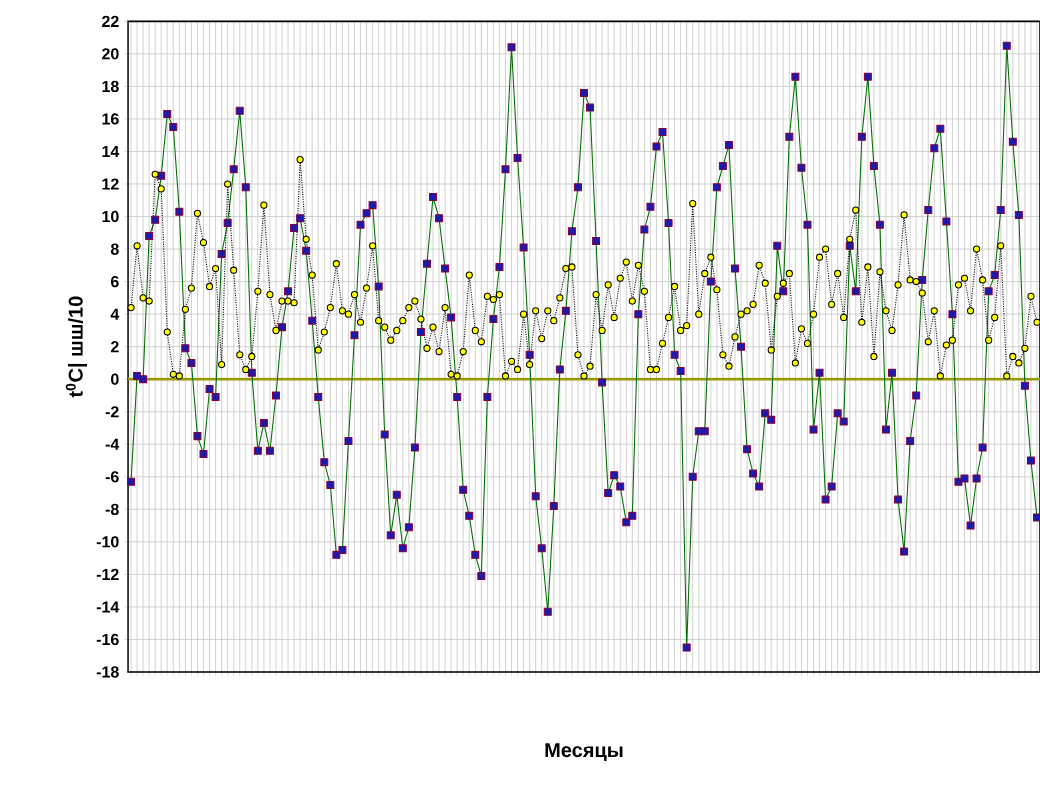 The image size is (1040, 792). What do you see at coordinates (108, 607) in the screenshot?
I see `y-tick-label: -14` at bounding box center [108, 607].